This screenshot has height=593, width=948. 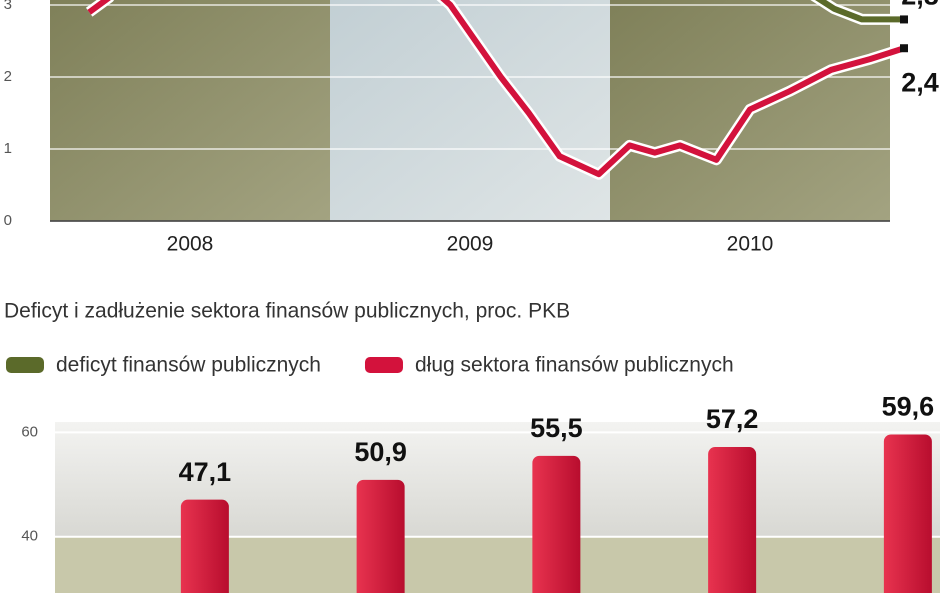 What do you see at coordinates (750, 244) in the screenshot?
I see `x-tick-label: 2010` at bounding box center [750, 244].